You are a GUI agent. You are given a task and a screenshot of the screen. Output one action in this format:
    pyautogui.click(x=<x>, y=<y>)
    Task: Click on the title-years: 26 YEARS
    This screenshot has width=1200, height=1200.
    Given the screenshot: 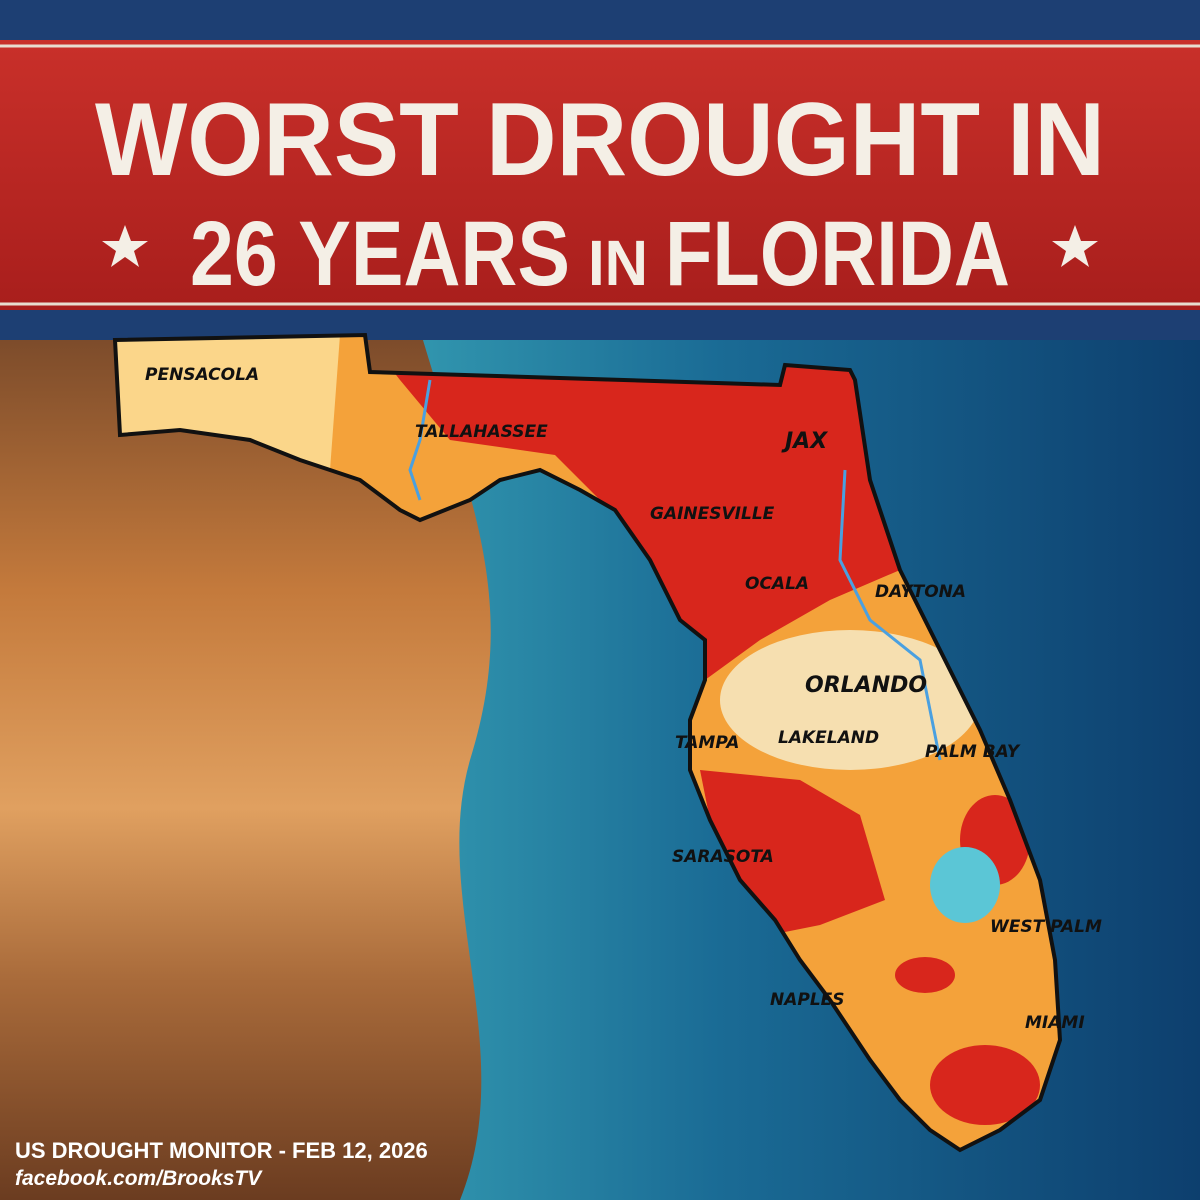 What is the action you would take?
    pyautogui.click(x=380, y=254)
    